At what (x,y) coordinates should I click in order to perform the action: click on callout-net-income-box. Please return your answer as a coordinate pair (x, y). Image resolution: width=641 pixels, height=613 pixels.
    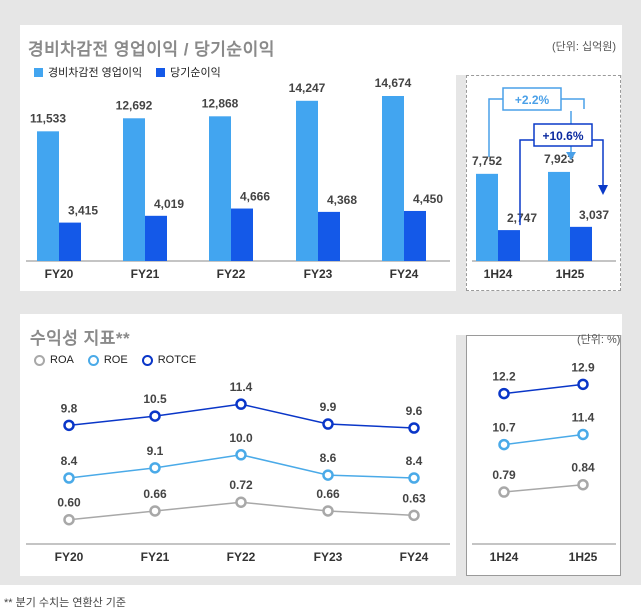
    Looking at the image, I should click on (563, 135).